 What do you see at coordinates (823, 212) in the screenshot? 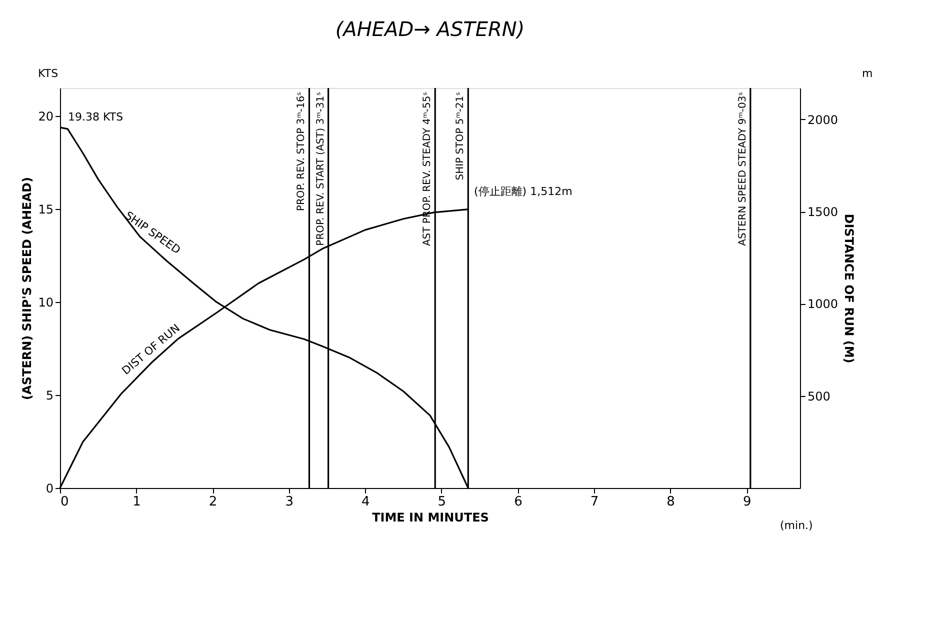
I see `y2-tick-label: 1500` at bounding box center [823, 212].